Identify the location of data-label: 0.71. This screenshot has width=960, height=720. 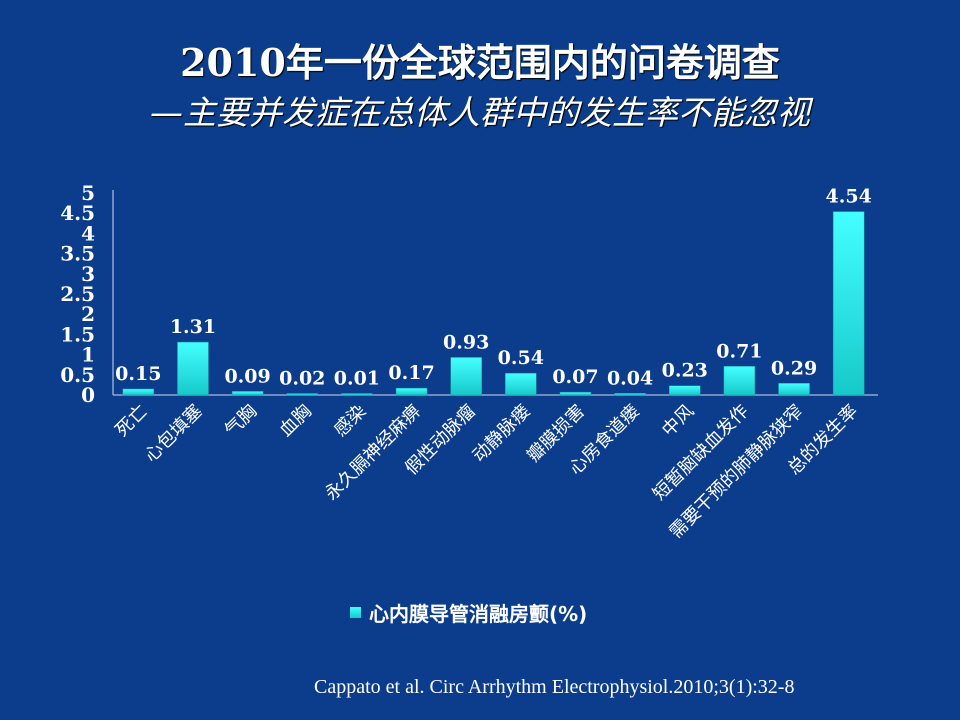
(739, 351).